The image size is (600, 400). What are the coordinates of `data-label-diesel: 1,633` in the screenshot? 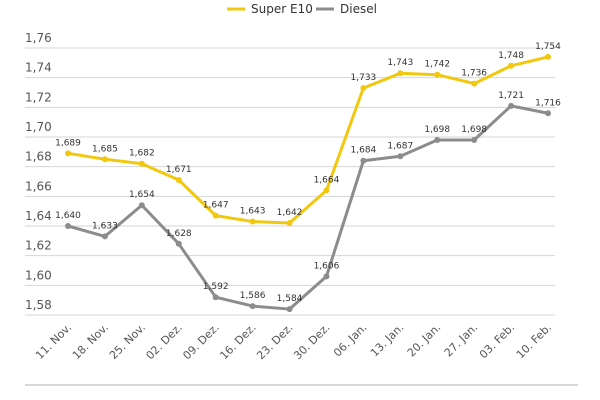 It's located at (105, 226).